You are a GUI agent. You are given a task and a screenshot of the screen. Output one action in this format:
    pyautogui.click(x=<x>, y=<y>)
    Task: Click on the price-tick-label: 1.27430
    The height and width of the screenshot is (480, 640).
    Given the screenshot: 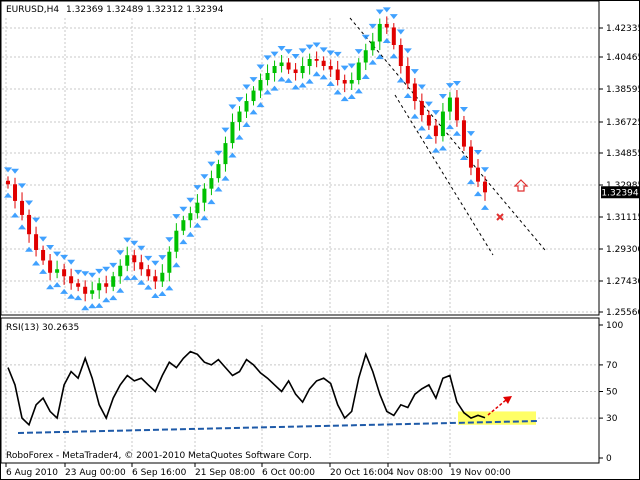 What is the action you would take?
    pyautogui.click(x=623, y=282)
    